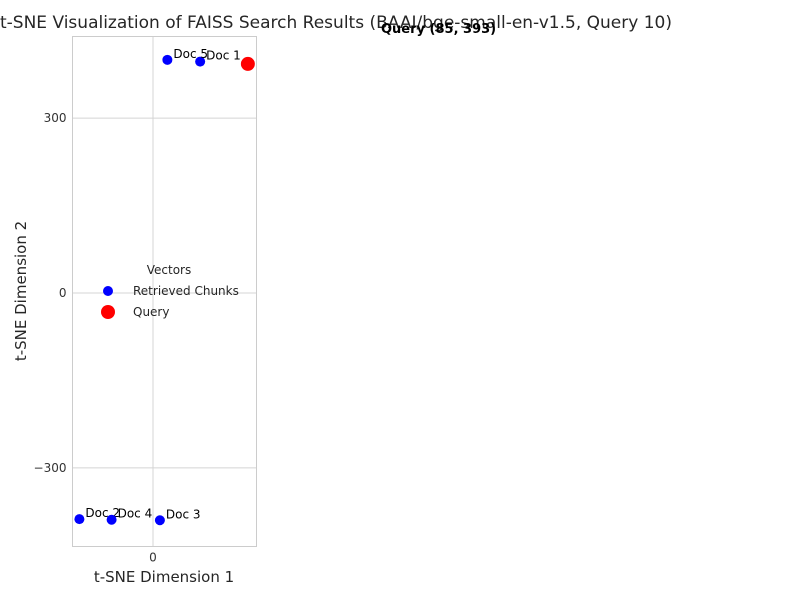 This screenshot has width=800, height=600. I want to click on legend-entry-label: Retrieved Chunks, so click(186, 291).